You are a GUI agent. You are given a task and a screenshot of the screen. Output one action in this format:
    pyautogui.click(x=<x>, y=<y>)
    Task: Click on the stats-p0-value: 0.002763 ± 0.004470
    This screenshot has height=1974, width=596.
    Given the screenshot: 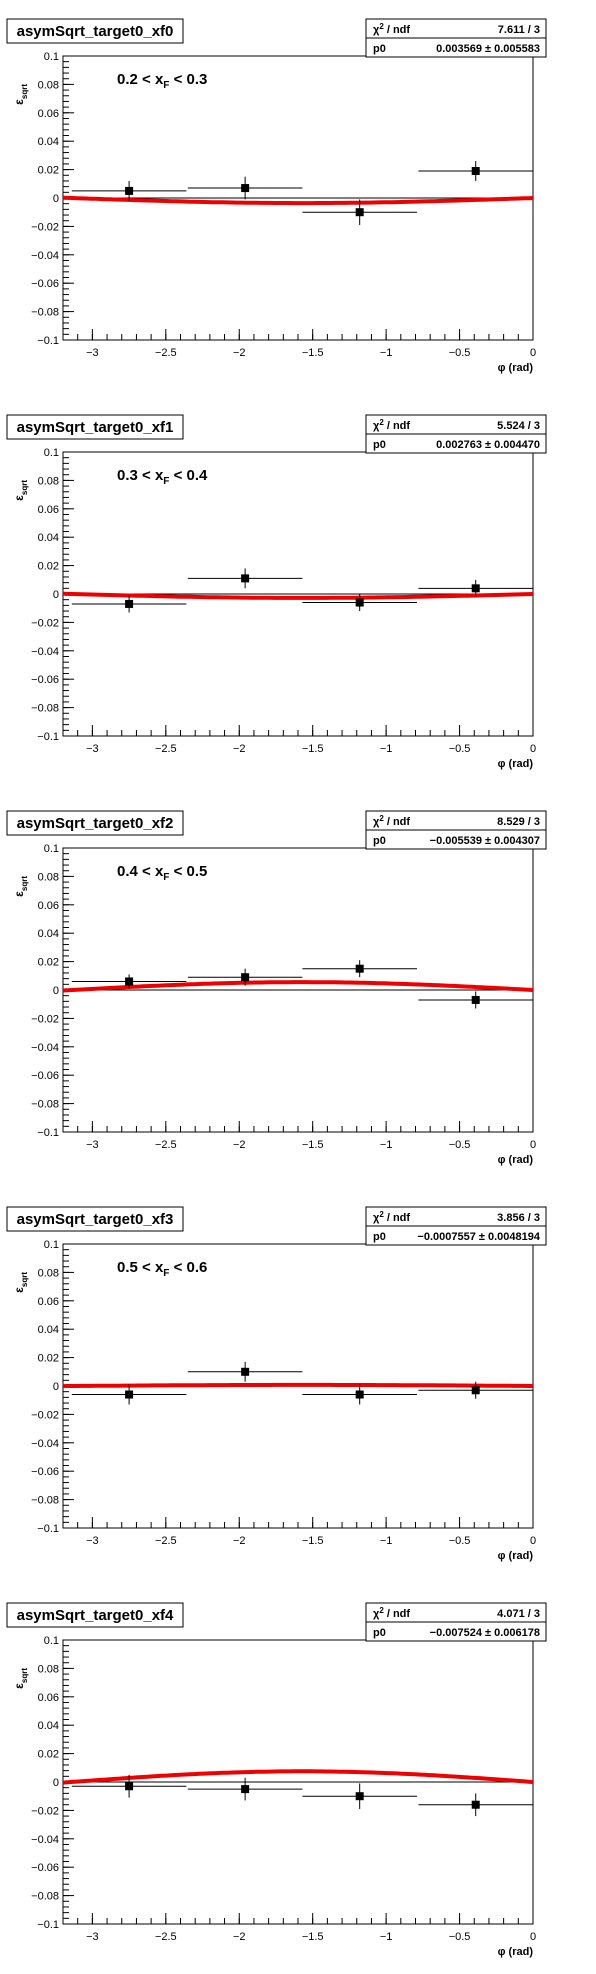 What is the action you would take?
    pyautogui.click(x=488, y=445)
    